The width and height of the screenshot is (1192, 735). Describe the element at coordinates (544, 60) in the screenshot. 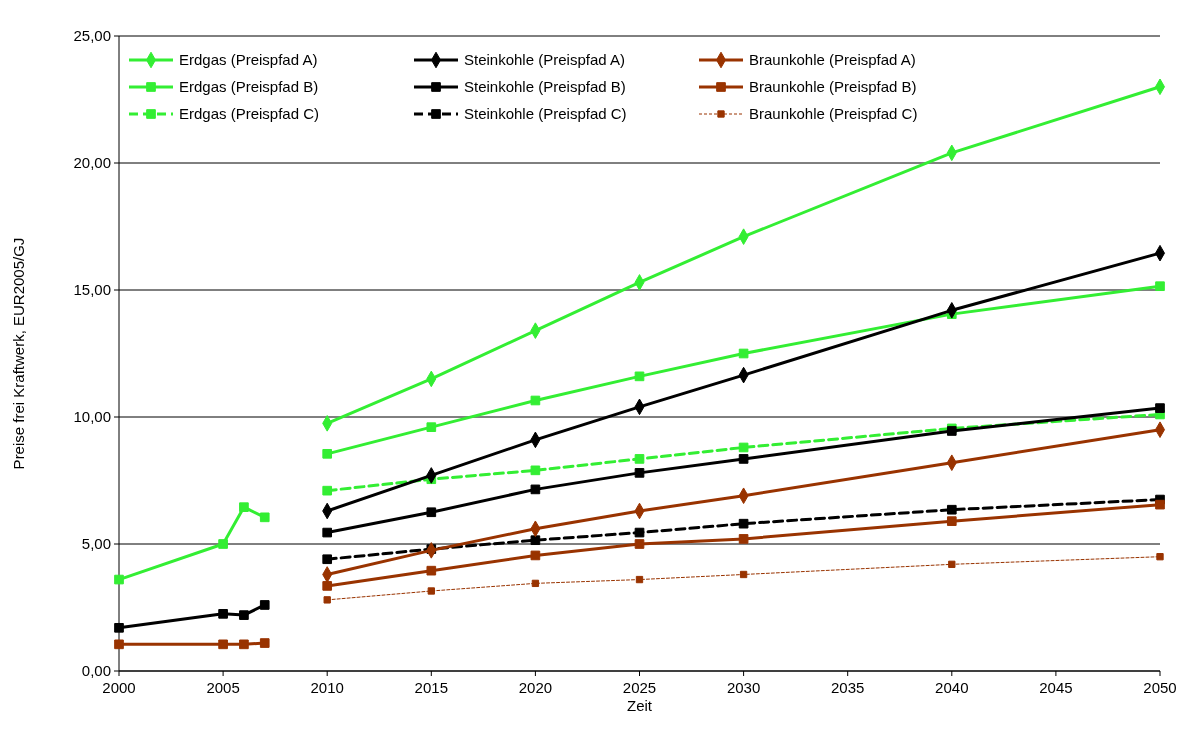

I see `legend-label: Steinkohle (Preispfad A)` at that location.